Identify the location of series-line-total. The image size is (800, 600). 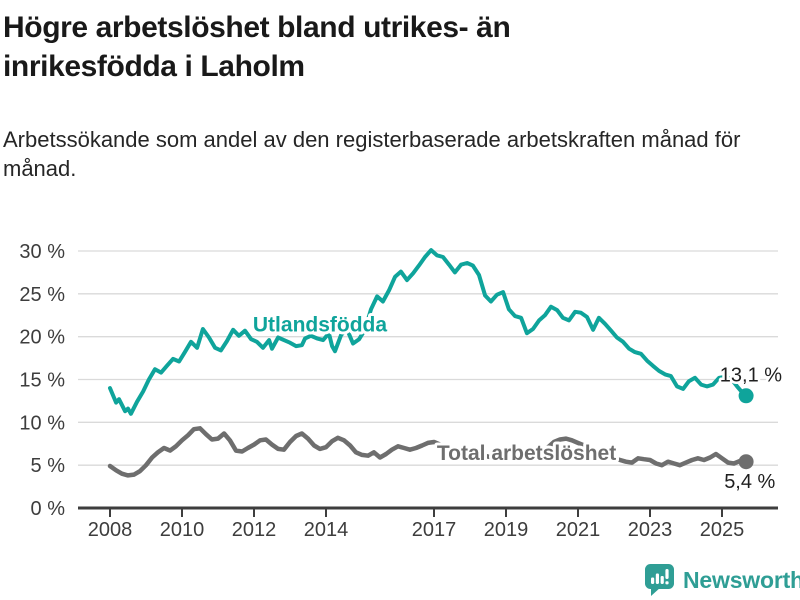
(428, 452).